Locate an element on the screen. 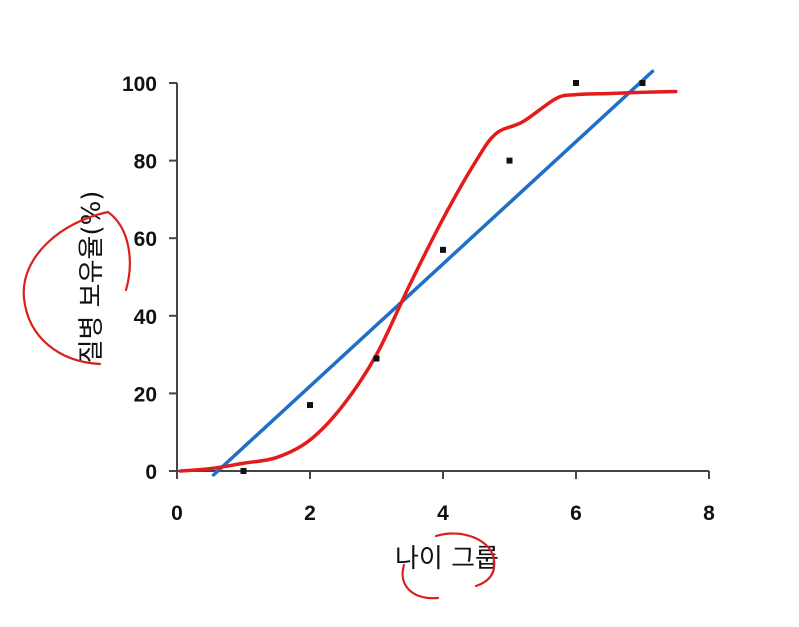  y-tick-label: 0 is located at coordinates (151, 472).